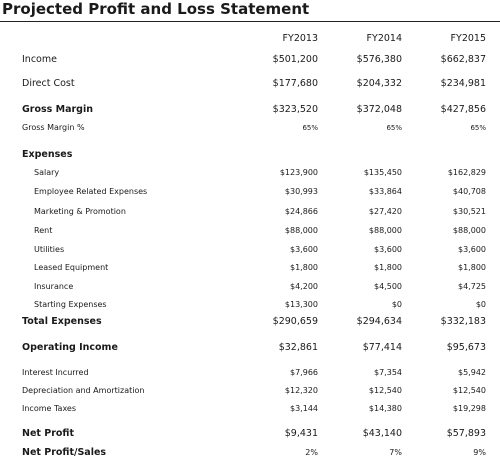 The height and width of the screenshot is (466, 500). What do you see at coordinates (382, 347) in the screenshot?
I see `cell-fy2014: $77,414` at bounding box center [382, 347].